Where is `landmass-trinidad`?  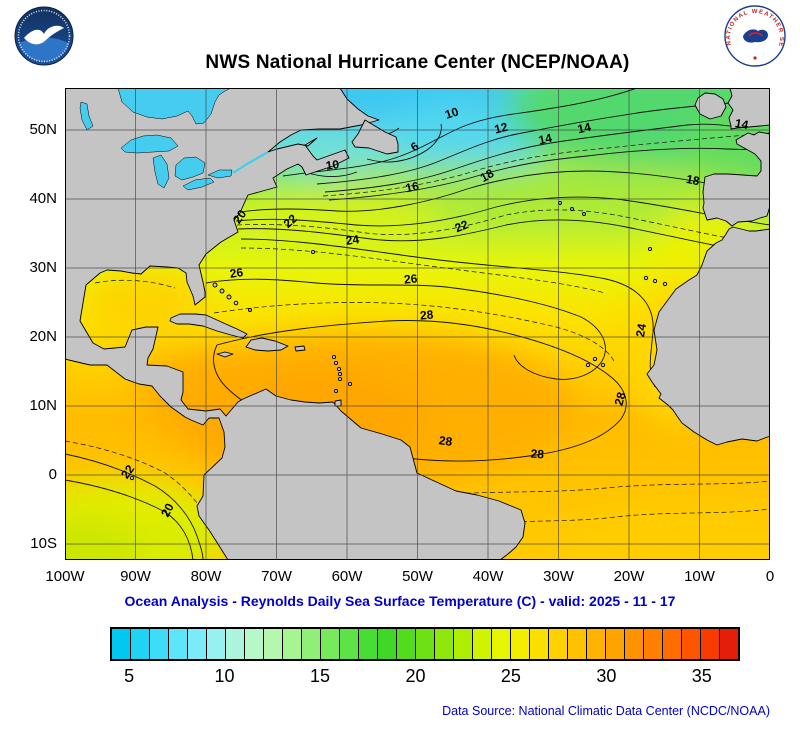 landmass-trinidad is located at coordinates (338, 403).